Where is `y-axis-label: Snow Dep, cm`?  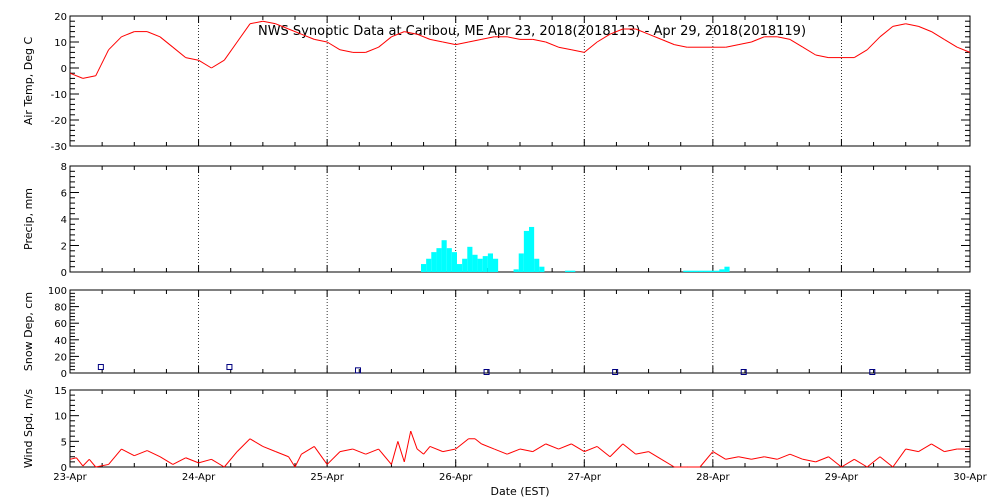 y-axis-label: Snow Dep, cm is located at coordinates (28, 331).